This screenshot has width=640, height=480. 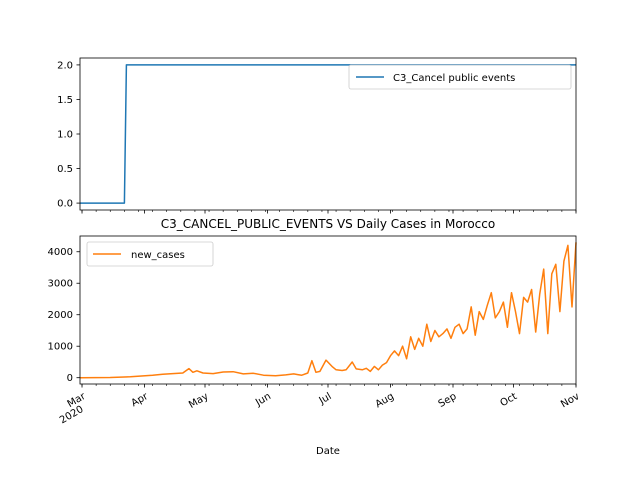 I want to click on bottom-legend-label: new_cases, so click(x=158, y=255).